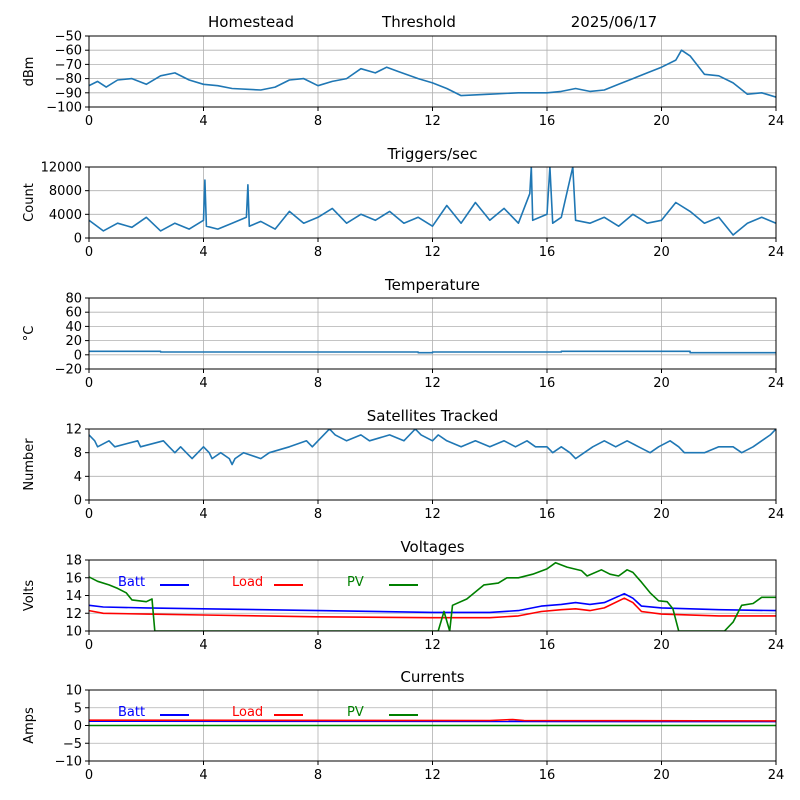 The width and height of the screenshot is (800, 800). What do you see at coordinates (432, 154) in the screenshot?
I see `panel-title: Triggers/sec` at bounding box center [432, 154].